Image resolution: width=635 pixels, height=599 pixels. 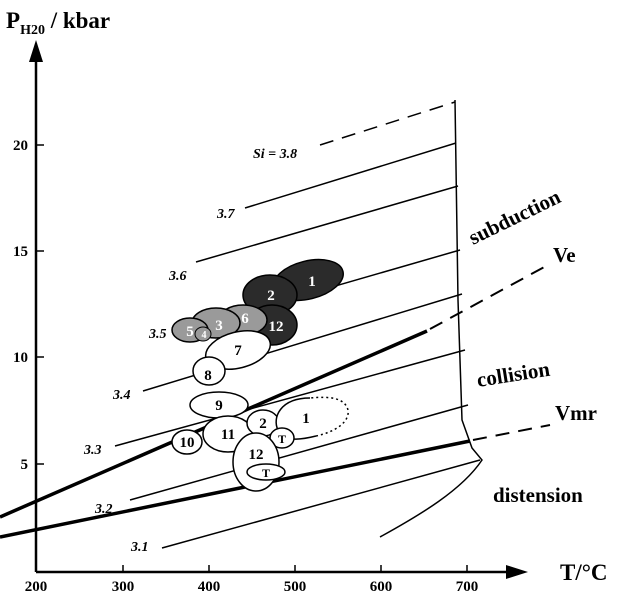 I want to click on high-pressure-samples: 1 2 6 12 3 5 4, so click(x=257, y=302).